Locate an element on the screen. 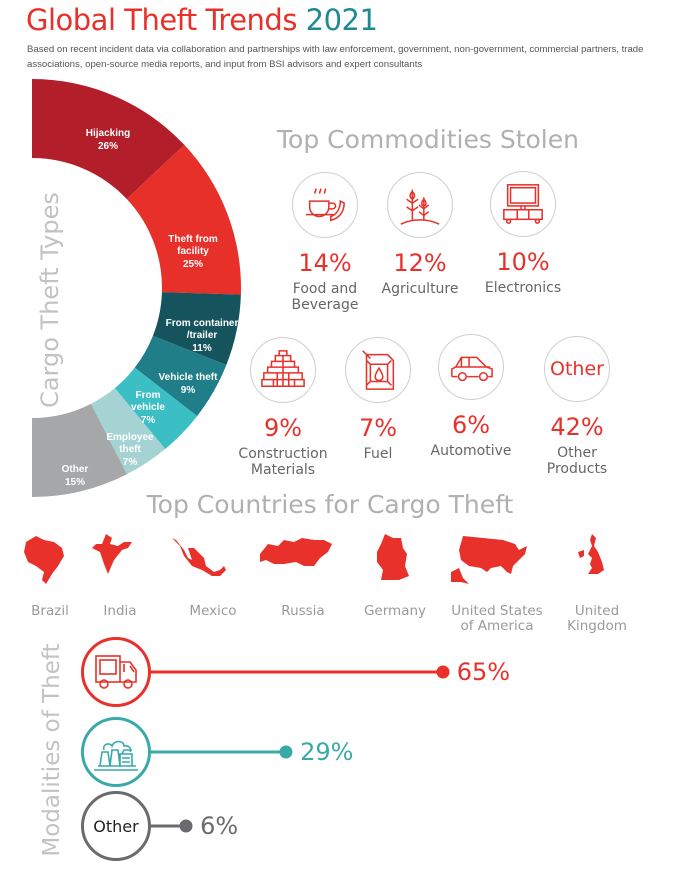 The width and height of the screenshot is (696, 885). commodity-label: Agriculture is located at coordinates (420, 289).